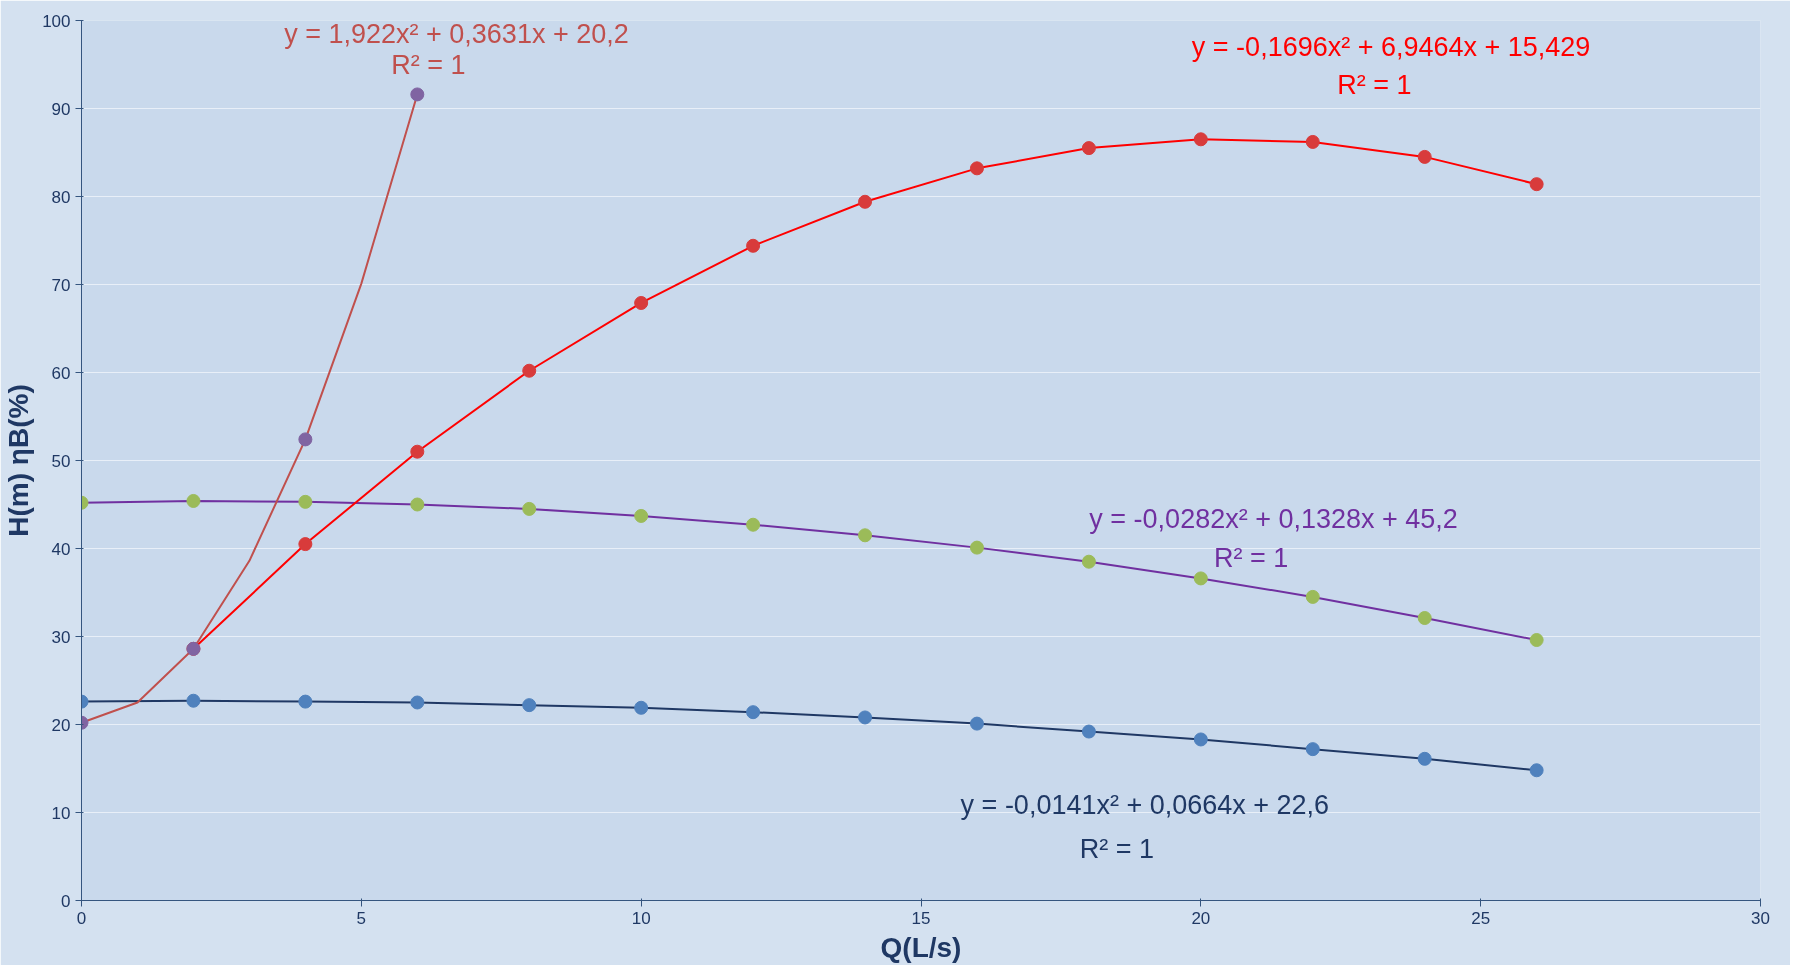 The image size is (1803, 977). I want to click on y-tick-label: 40, so click(61, 549).